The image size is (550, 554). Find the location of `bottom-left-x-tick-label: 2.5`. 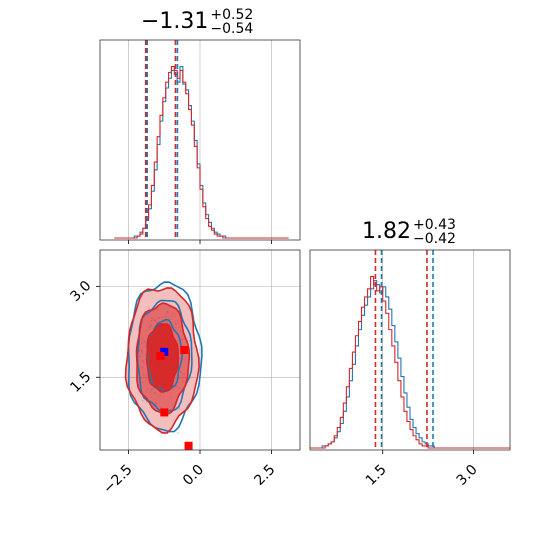

bottom-left-x-tick-label: 2.5 is located at coordinates (264, 475).